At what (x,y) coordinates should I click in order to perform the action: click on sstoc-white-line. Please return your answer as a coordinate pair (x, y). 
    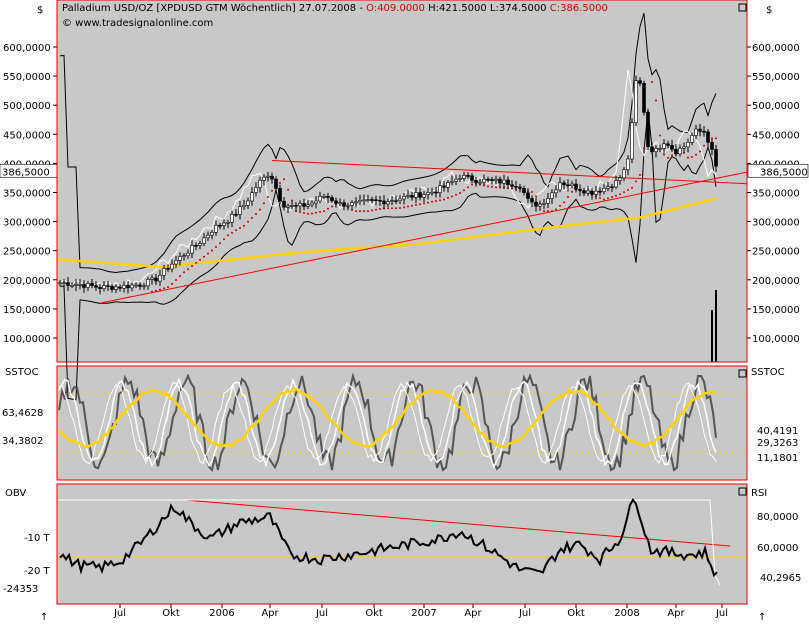
    Looking at the image, I should click on (387, 423).